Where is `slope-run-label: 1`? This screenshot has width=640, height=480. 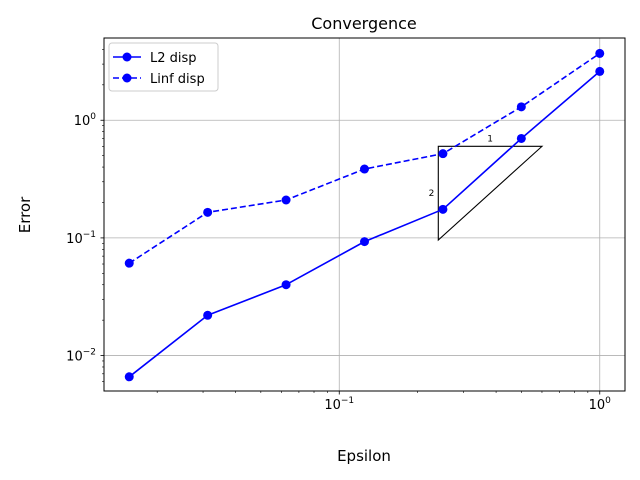
slope-run-label: 1 is located at coordinates (490, 139).